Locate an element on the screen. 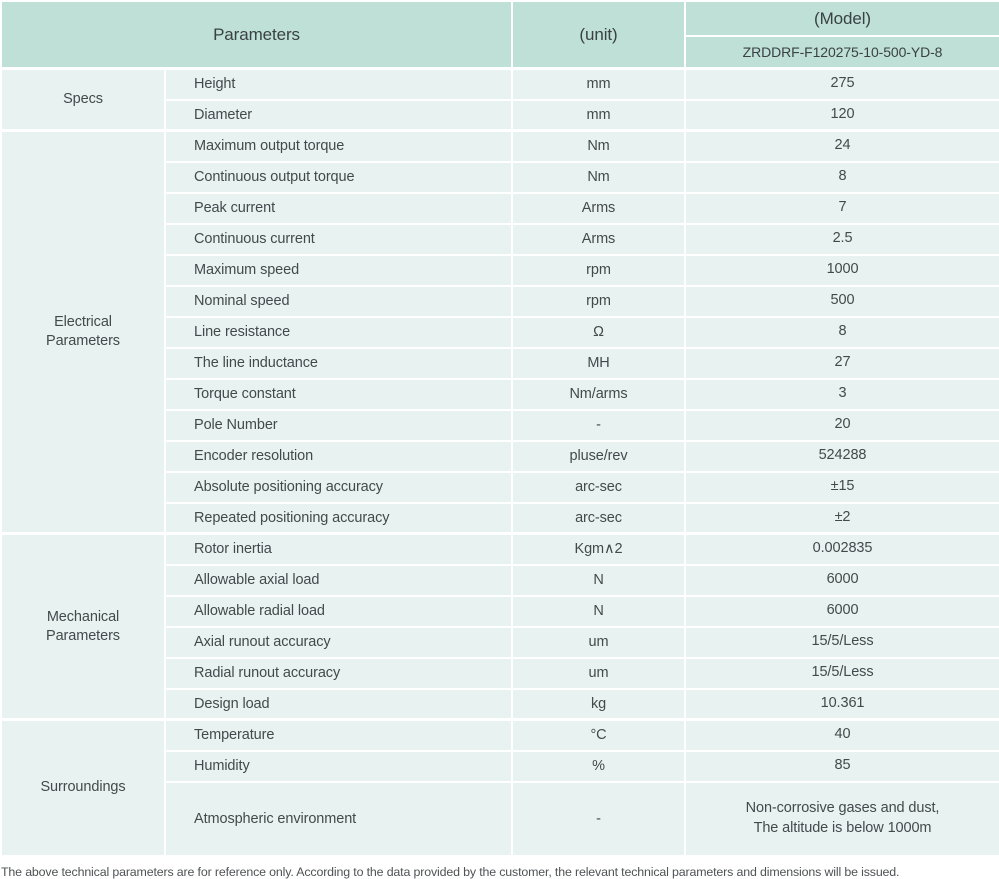 This screenshot has width=999, height=879. param-name: Peak current is located at coordinates (338, 208).